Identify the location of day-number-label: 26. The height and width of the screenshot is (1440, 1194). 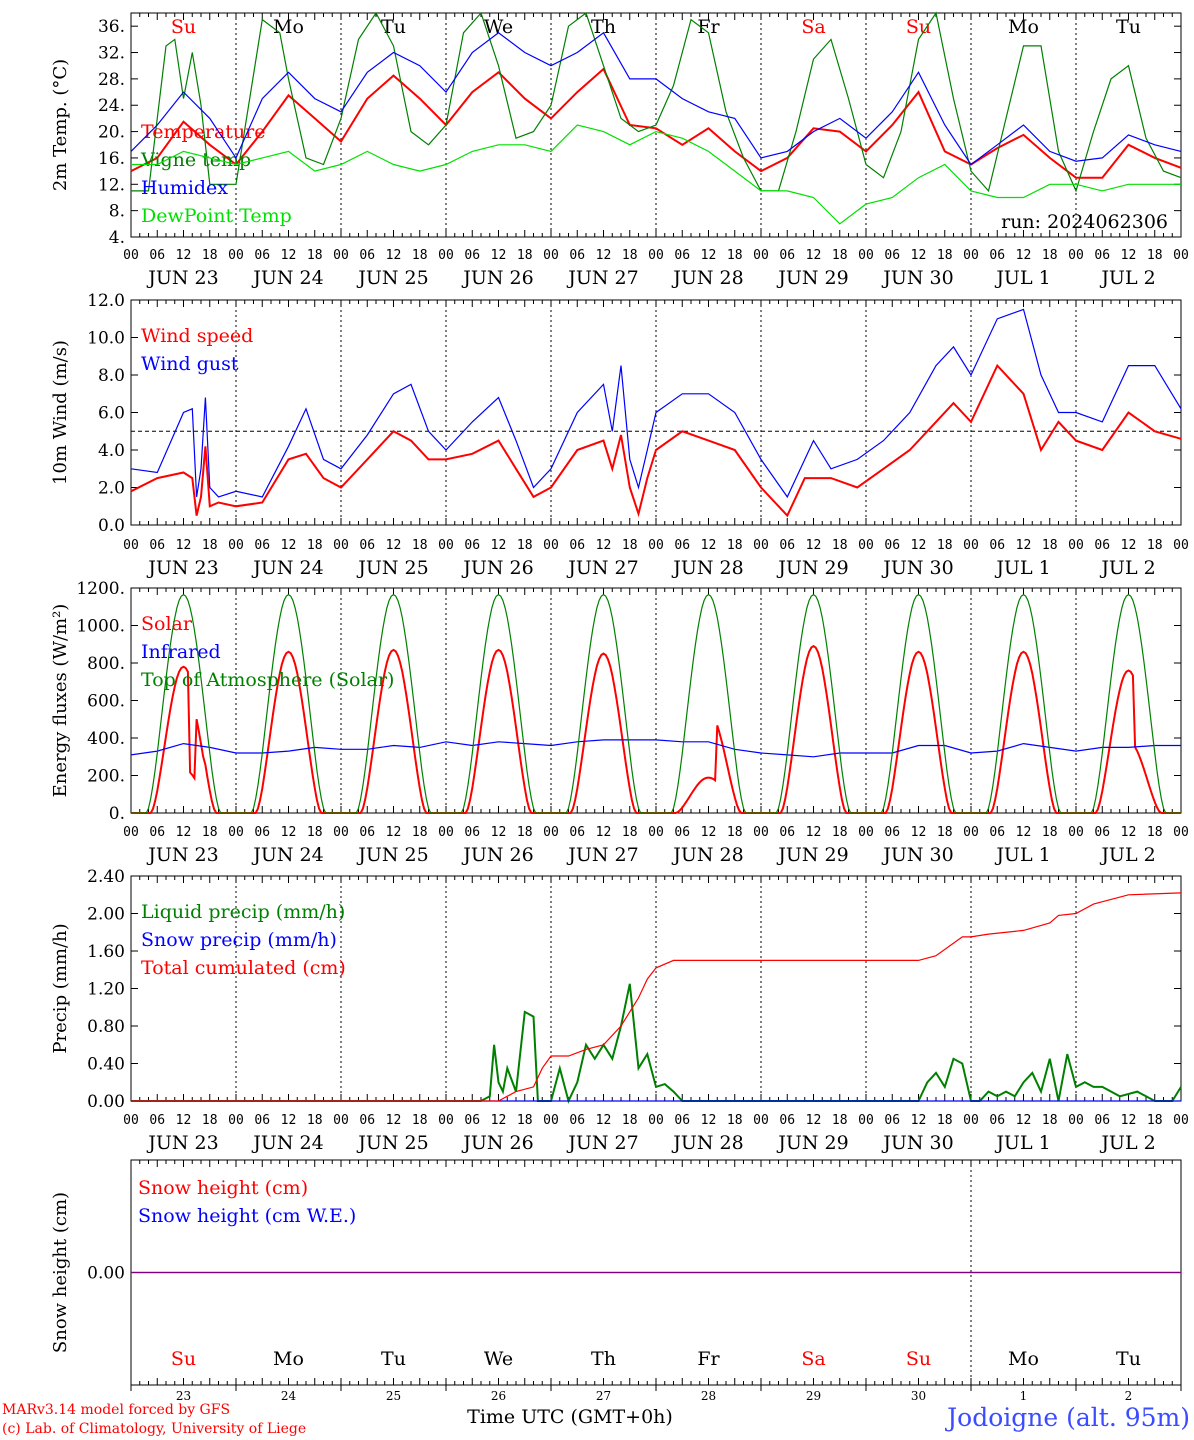
(498, 1396).